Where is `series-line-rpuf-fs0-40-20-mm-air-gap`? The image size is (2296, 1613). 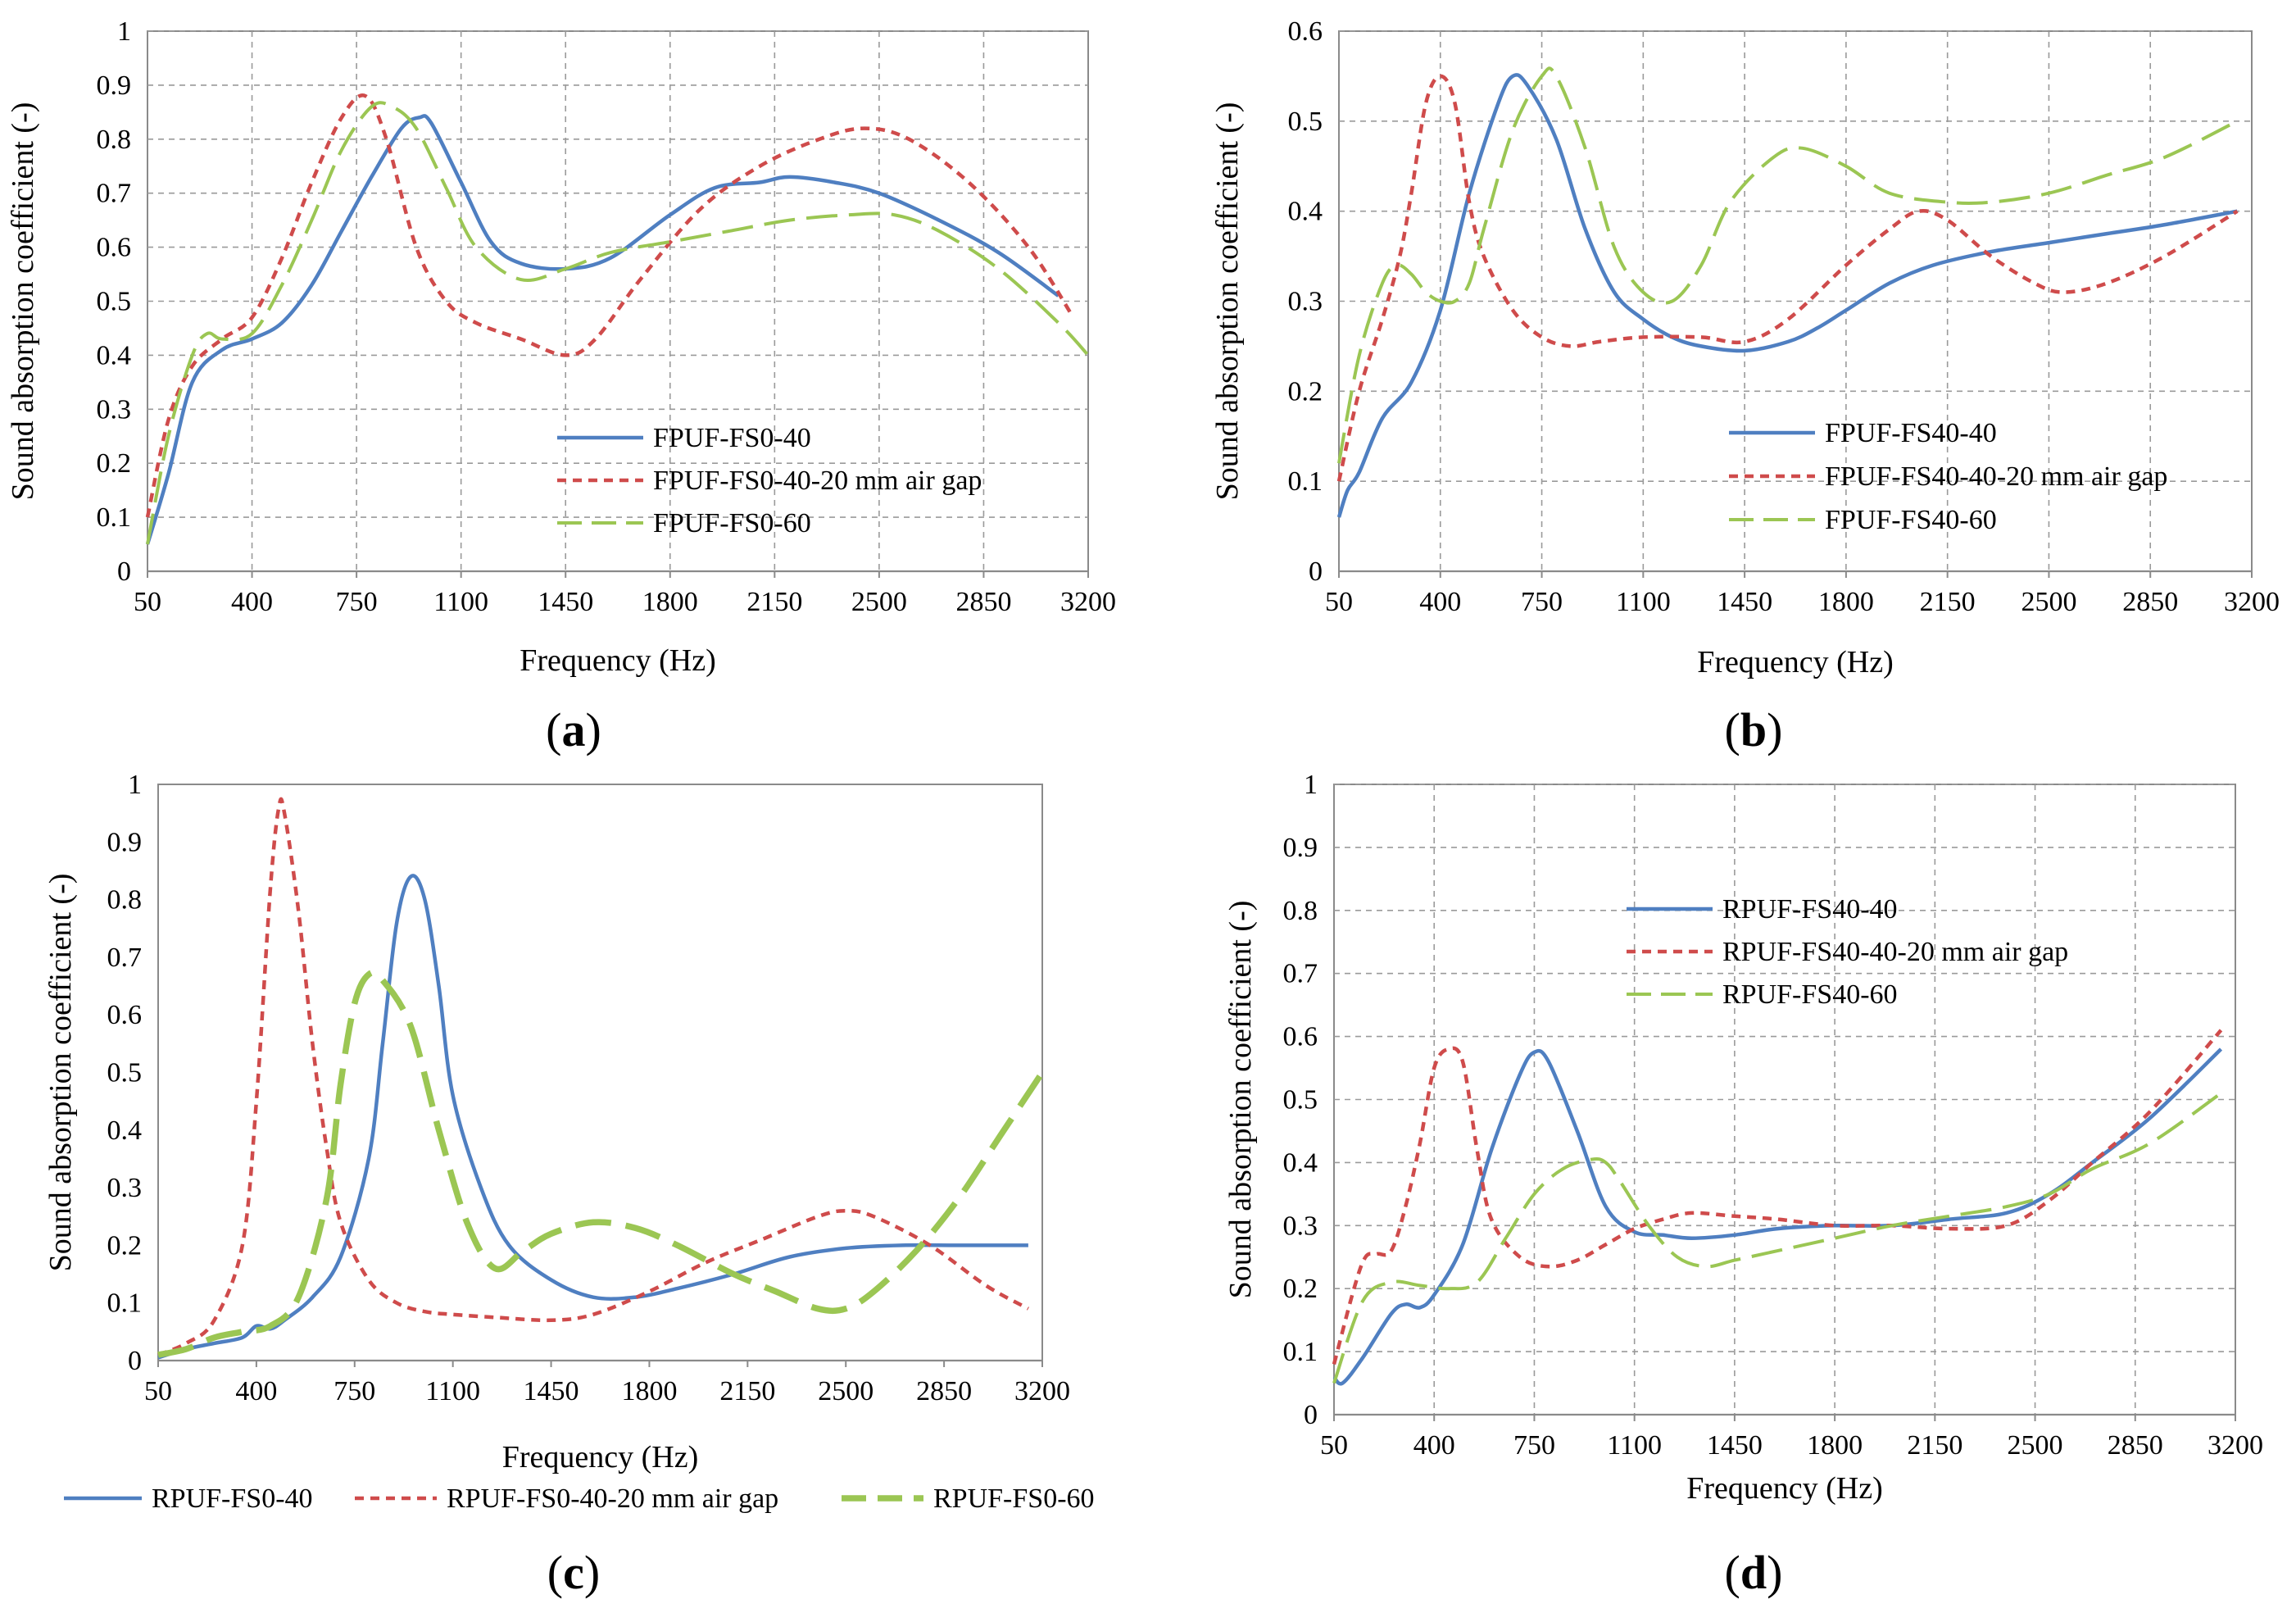
series-line-rpuf-fs0-40-20-mm-air-gap is located at coordinates (593, 1077).